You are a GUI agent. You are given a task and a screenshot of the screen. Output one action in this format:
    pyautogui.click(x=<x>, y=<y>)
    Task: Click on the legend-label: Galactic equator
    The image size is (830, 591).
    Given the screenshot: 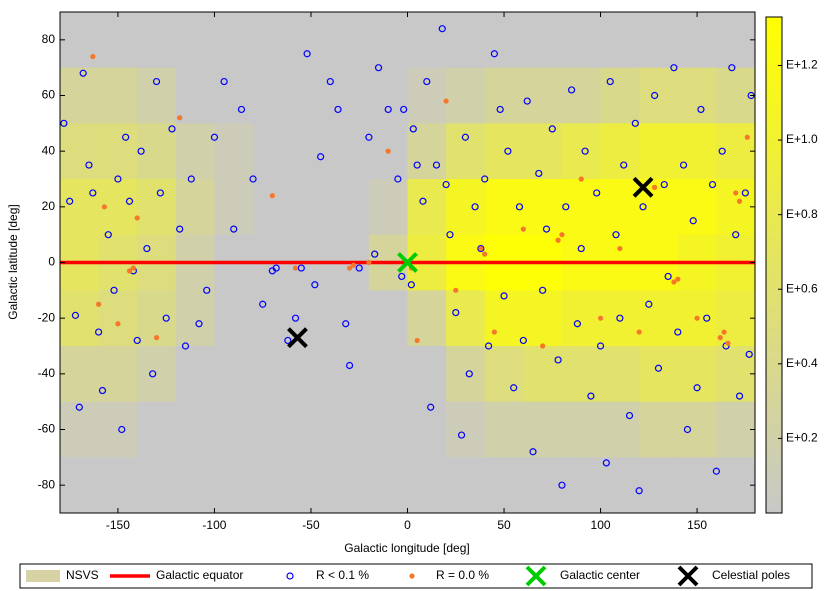 What is the action you would take?
    pyautogui.click(x=199, y=575)
    